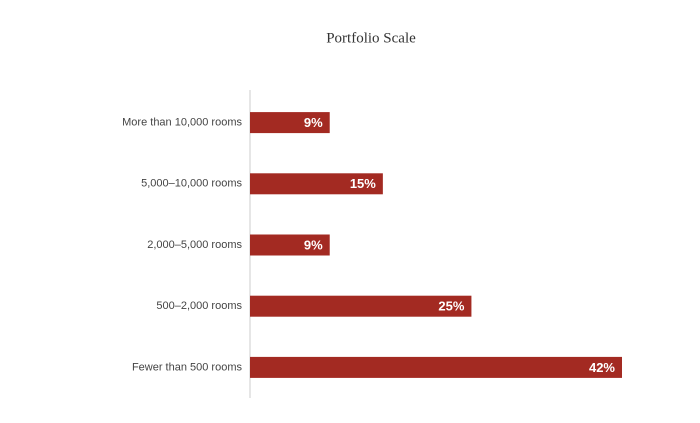 The width and height of the screenshot is (700, 423). I want to click on chart-title: Portfolio Scale, so click(371, 38).